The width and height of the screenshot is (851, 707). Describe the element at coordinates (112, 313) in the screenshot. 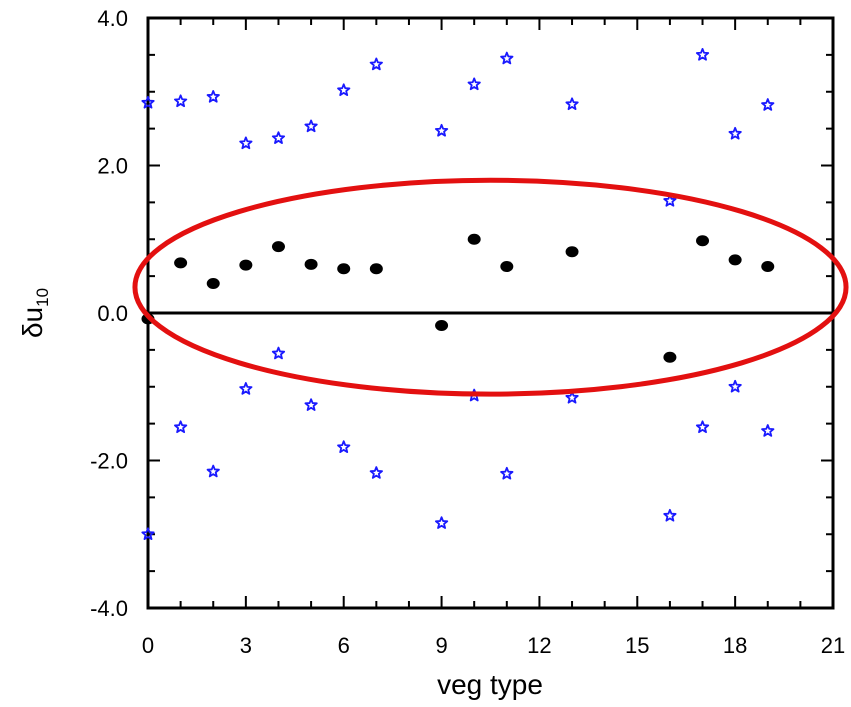

I see `y-tick-label: 0.0` at that location.